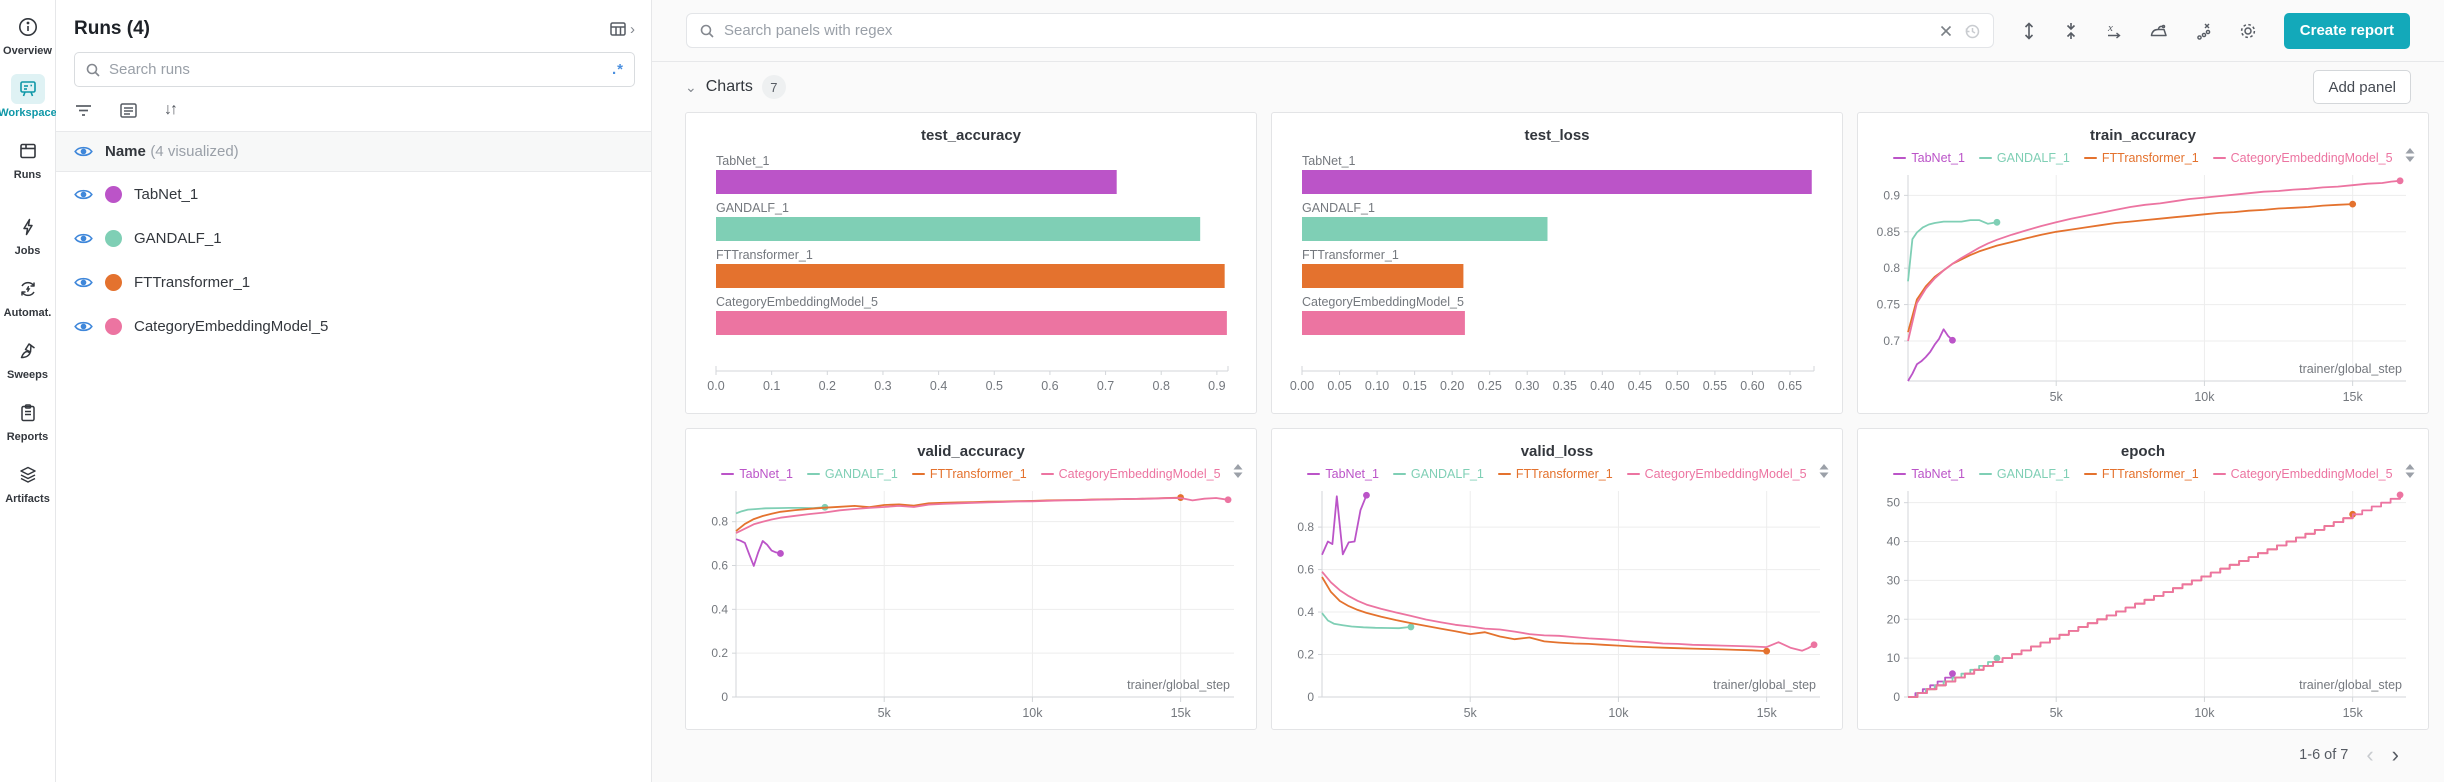  What do you see at coordinates (617, 69) in the screenshot?
I see `regex-toggle: .*` at bounding box center [617, 69].